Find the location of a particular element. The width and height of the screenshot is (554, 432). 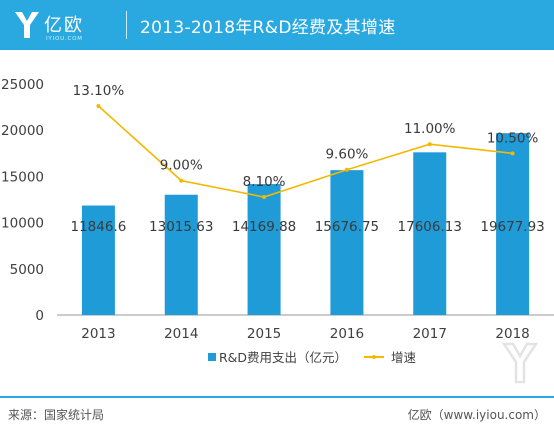

x-tick-label: 2016 is located at coordinates (347, 334).